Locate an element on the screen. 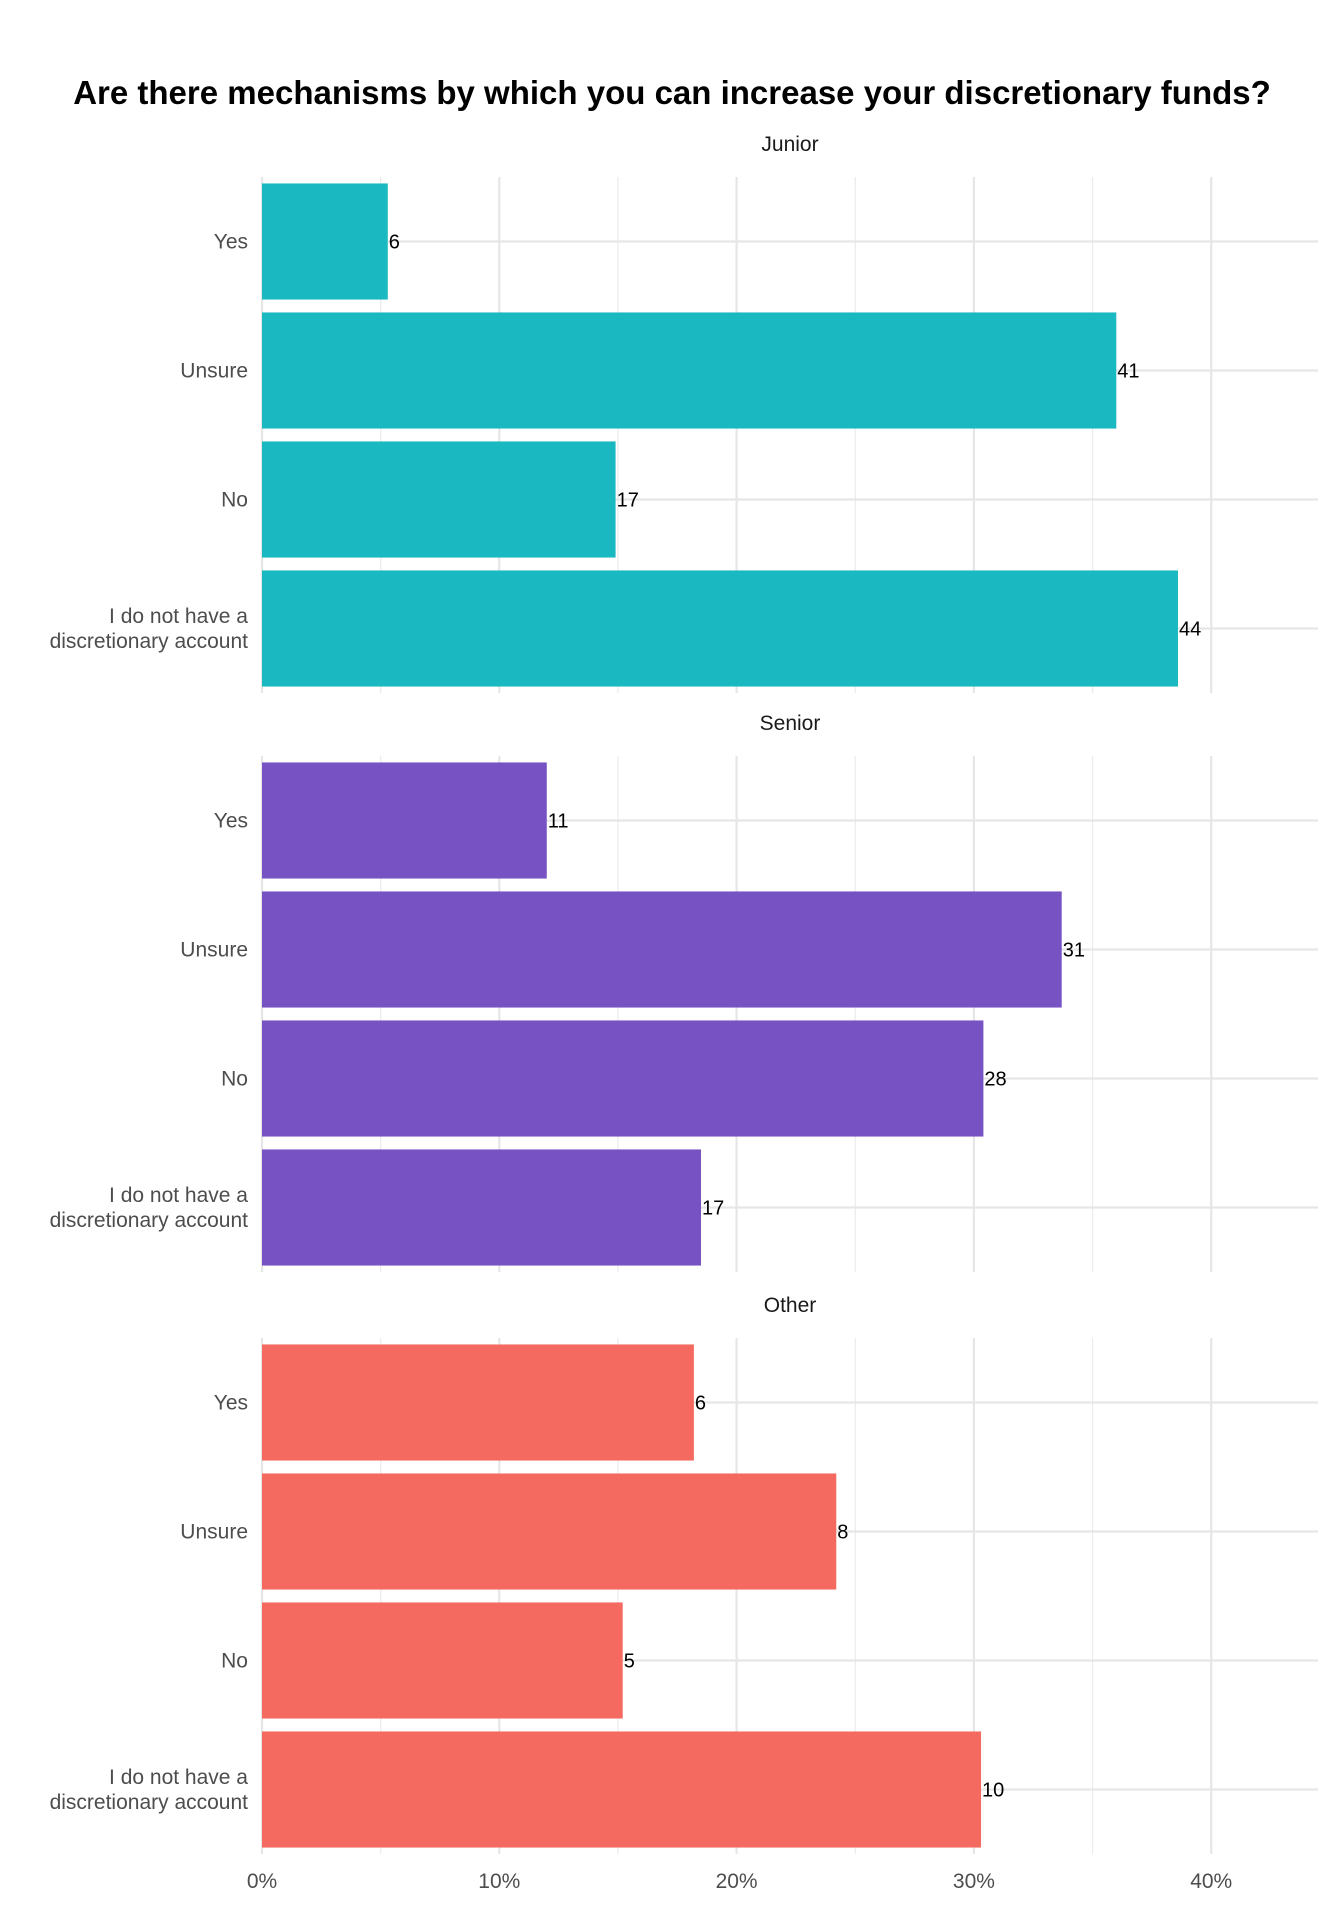 The width and height of the screenshot is (1344, 1925). data-label: 28 is located at coordinates (995, 1080).